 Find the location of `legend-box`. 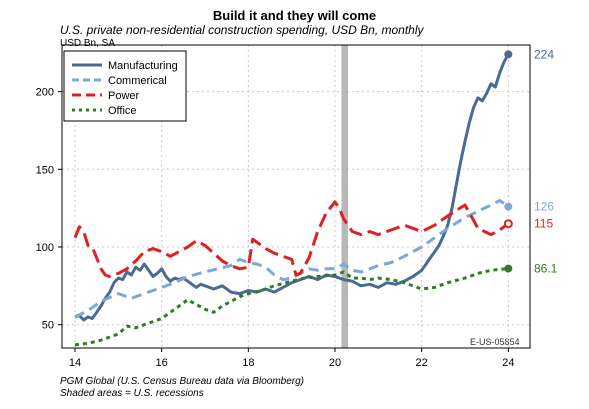

legend-box is located at coordinates (125, 86).